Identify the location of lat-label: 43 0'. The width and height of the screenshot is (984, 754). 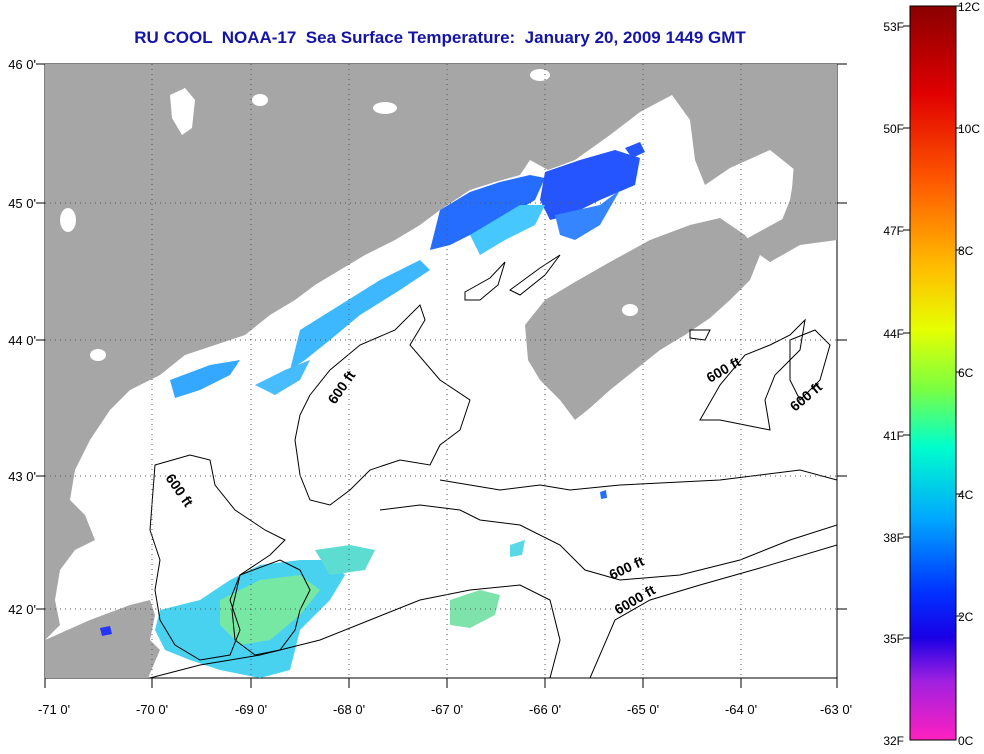
(22, 476).